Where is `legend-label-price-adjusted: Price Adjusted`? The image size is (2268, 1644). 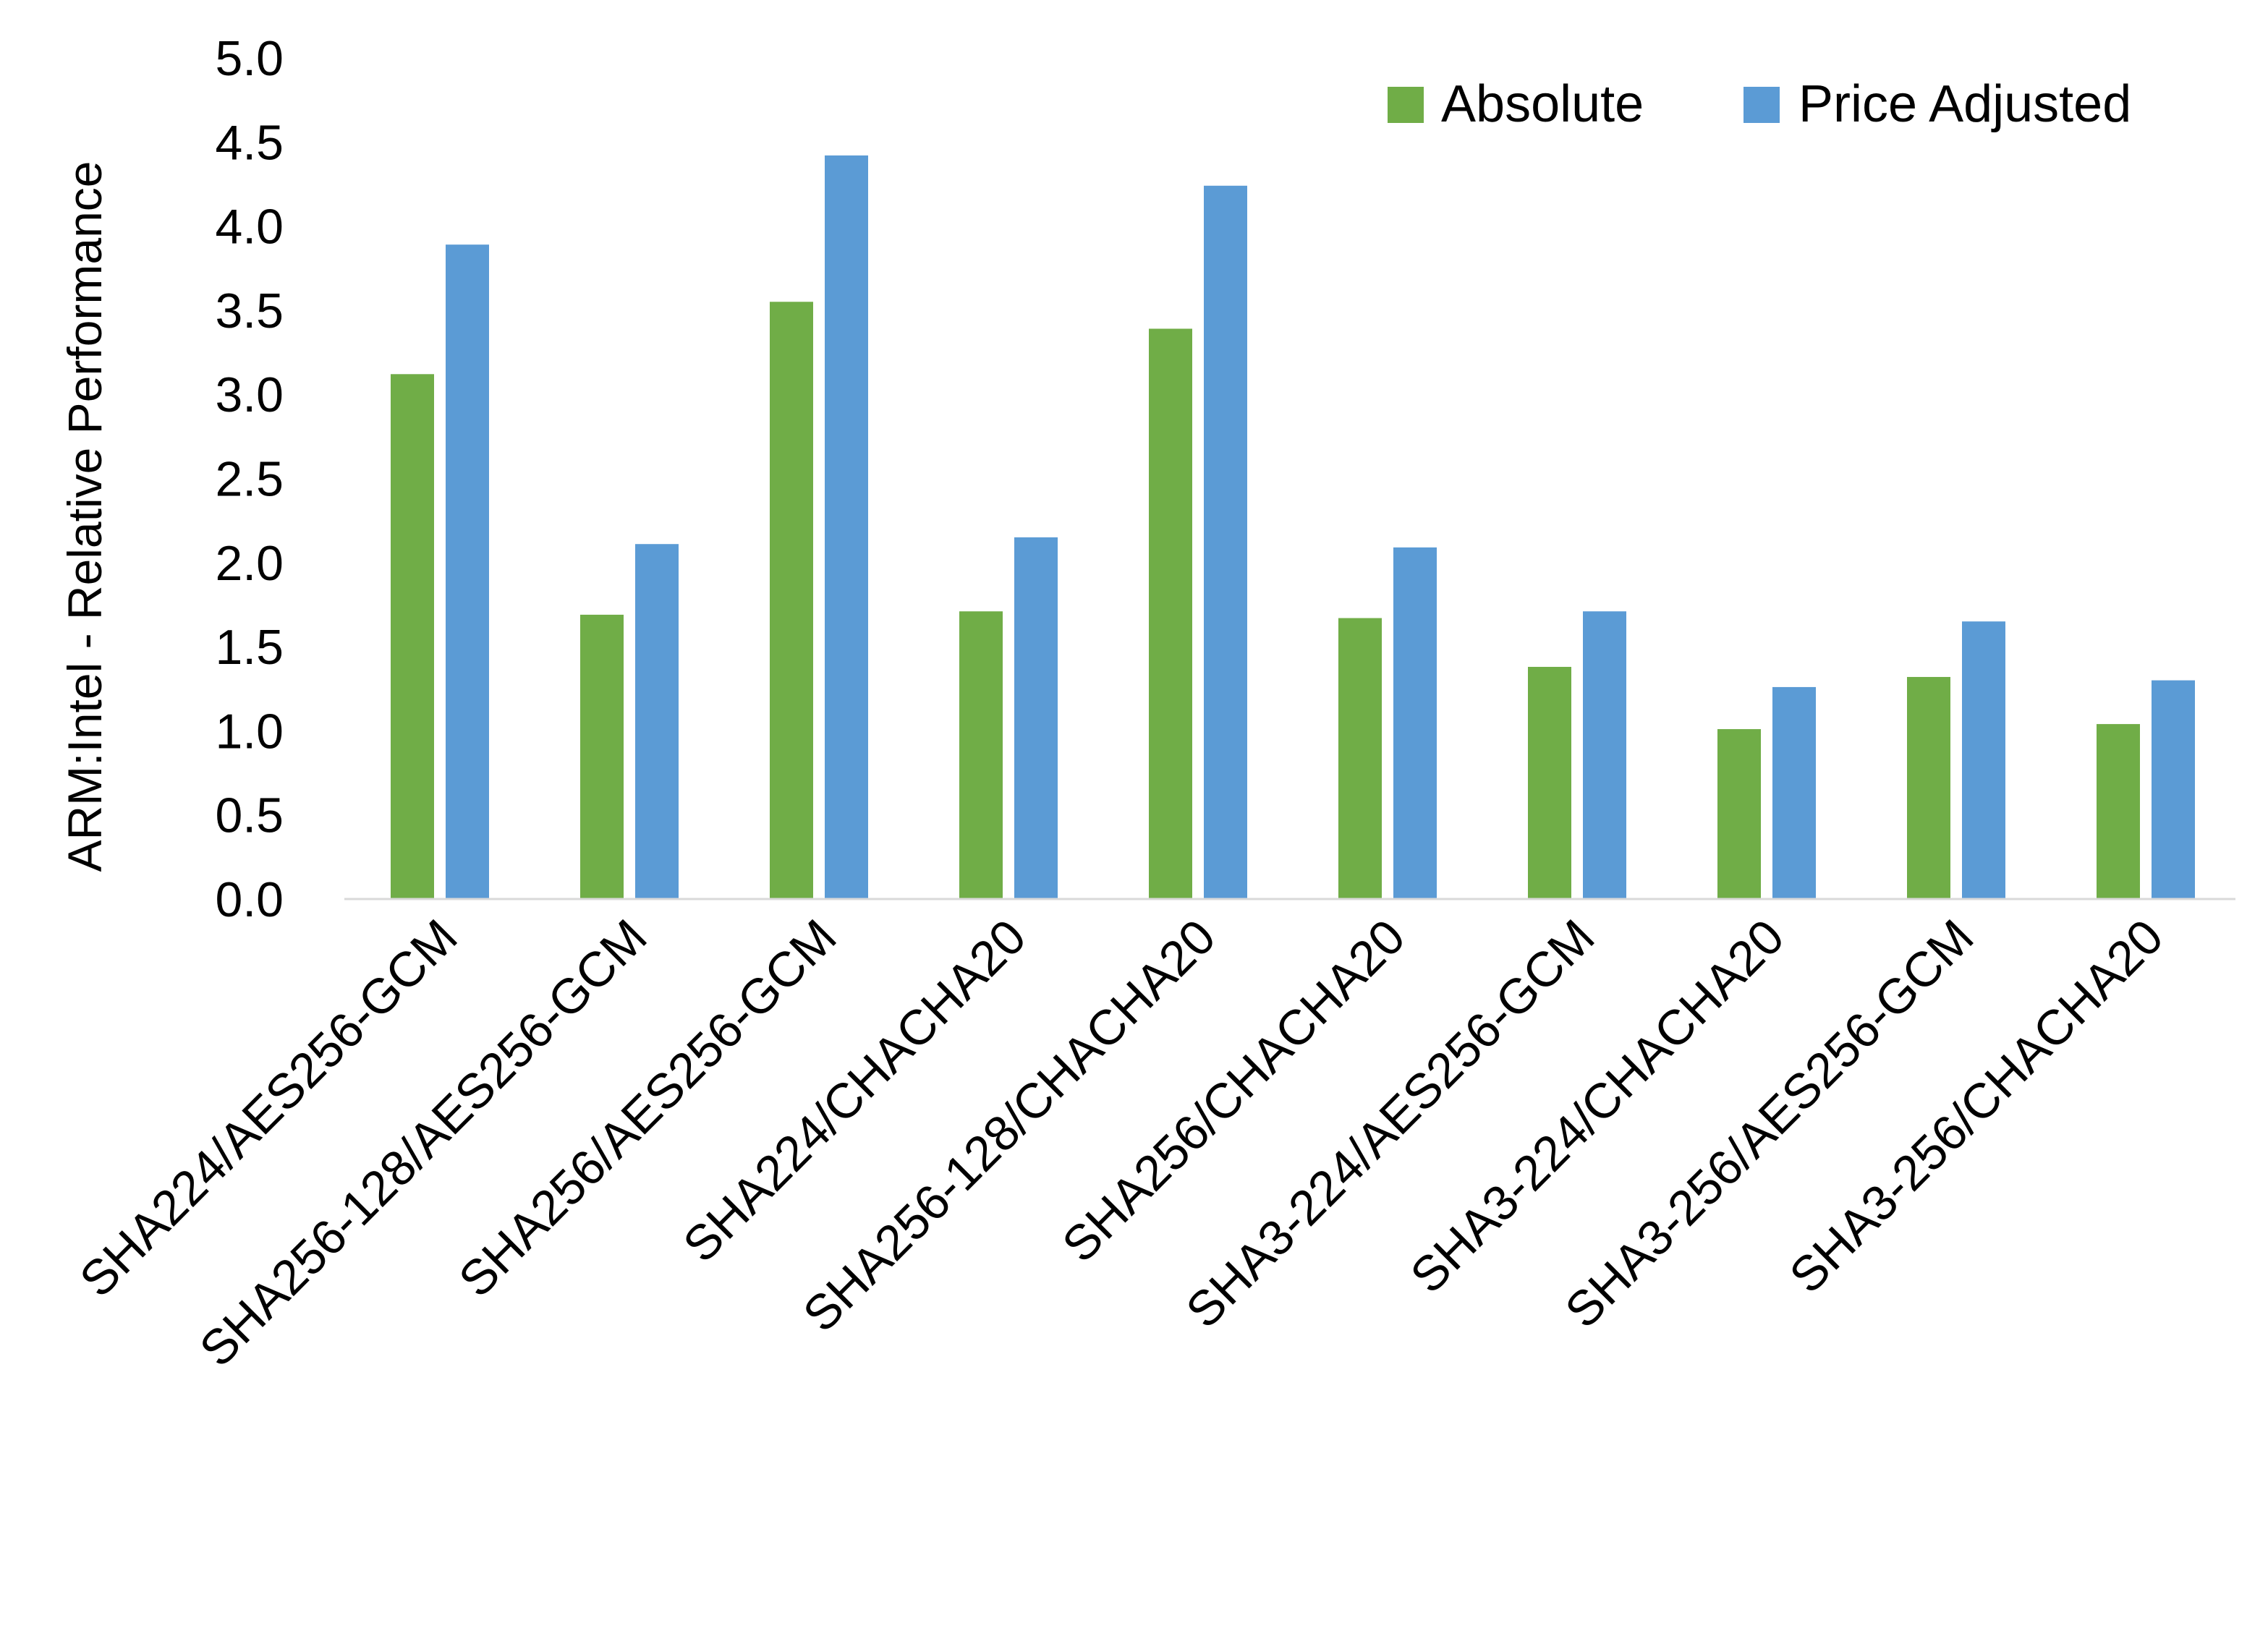 legend-label-price-adjusted: Price Adjusted is located at coordinates (1965, 104).